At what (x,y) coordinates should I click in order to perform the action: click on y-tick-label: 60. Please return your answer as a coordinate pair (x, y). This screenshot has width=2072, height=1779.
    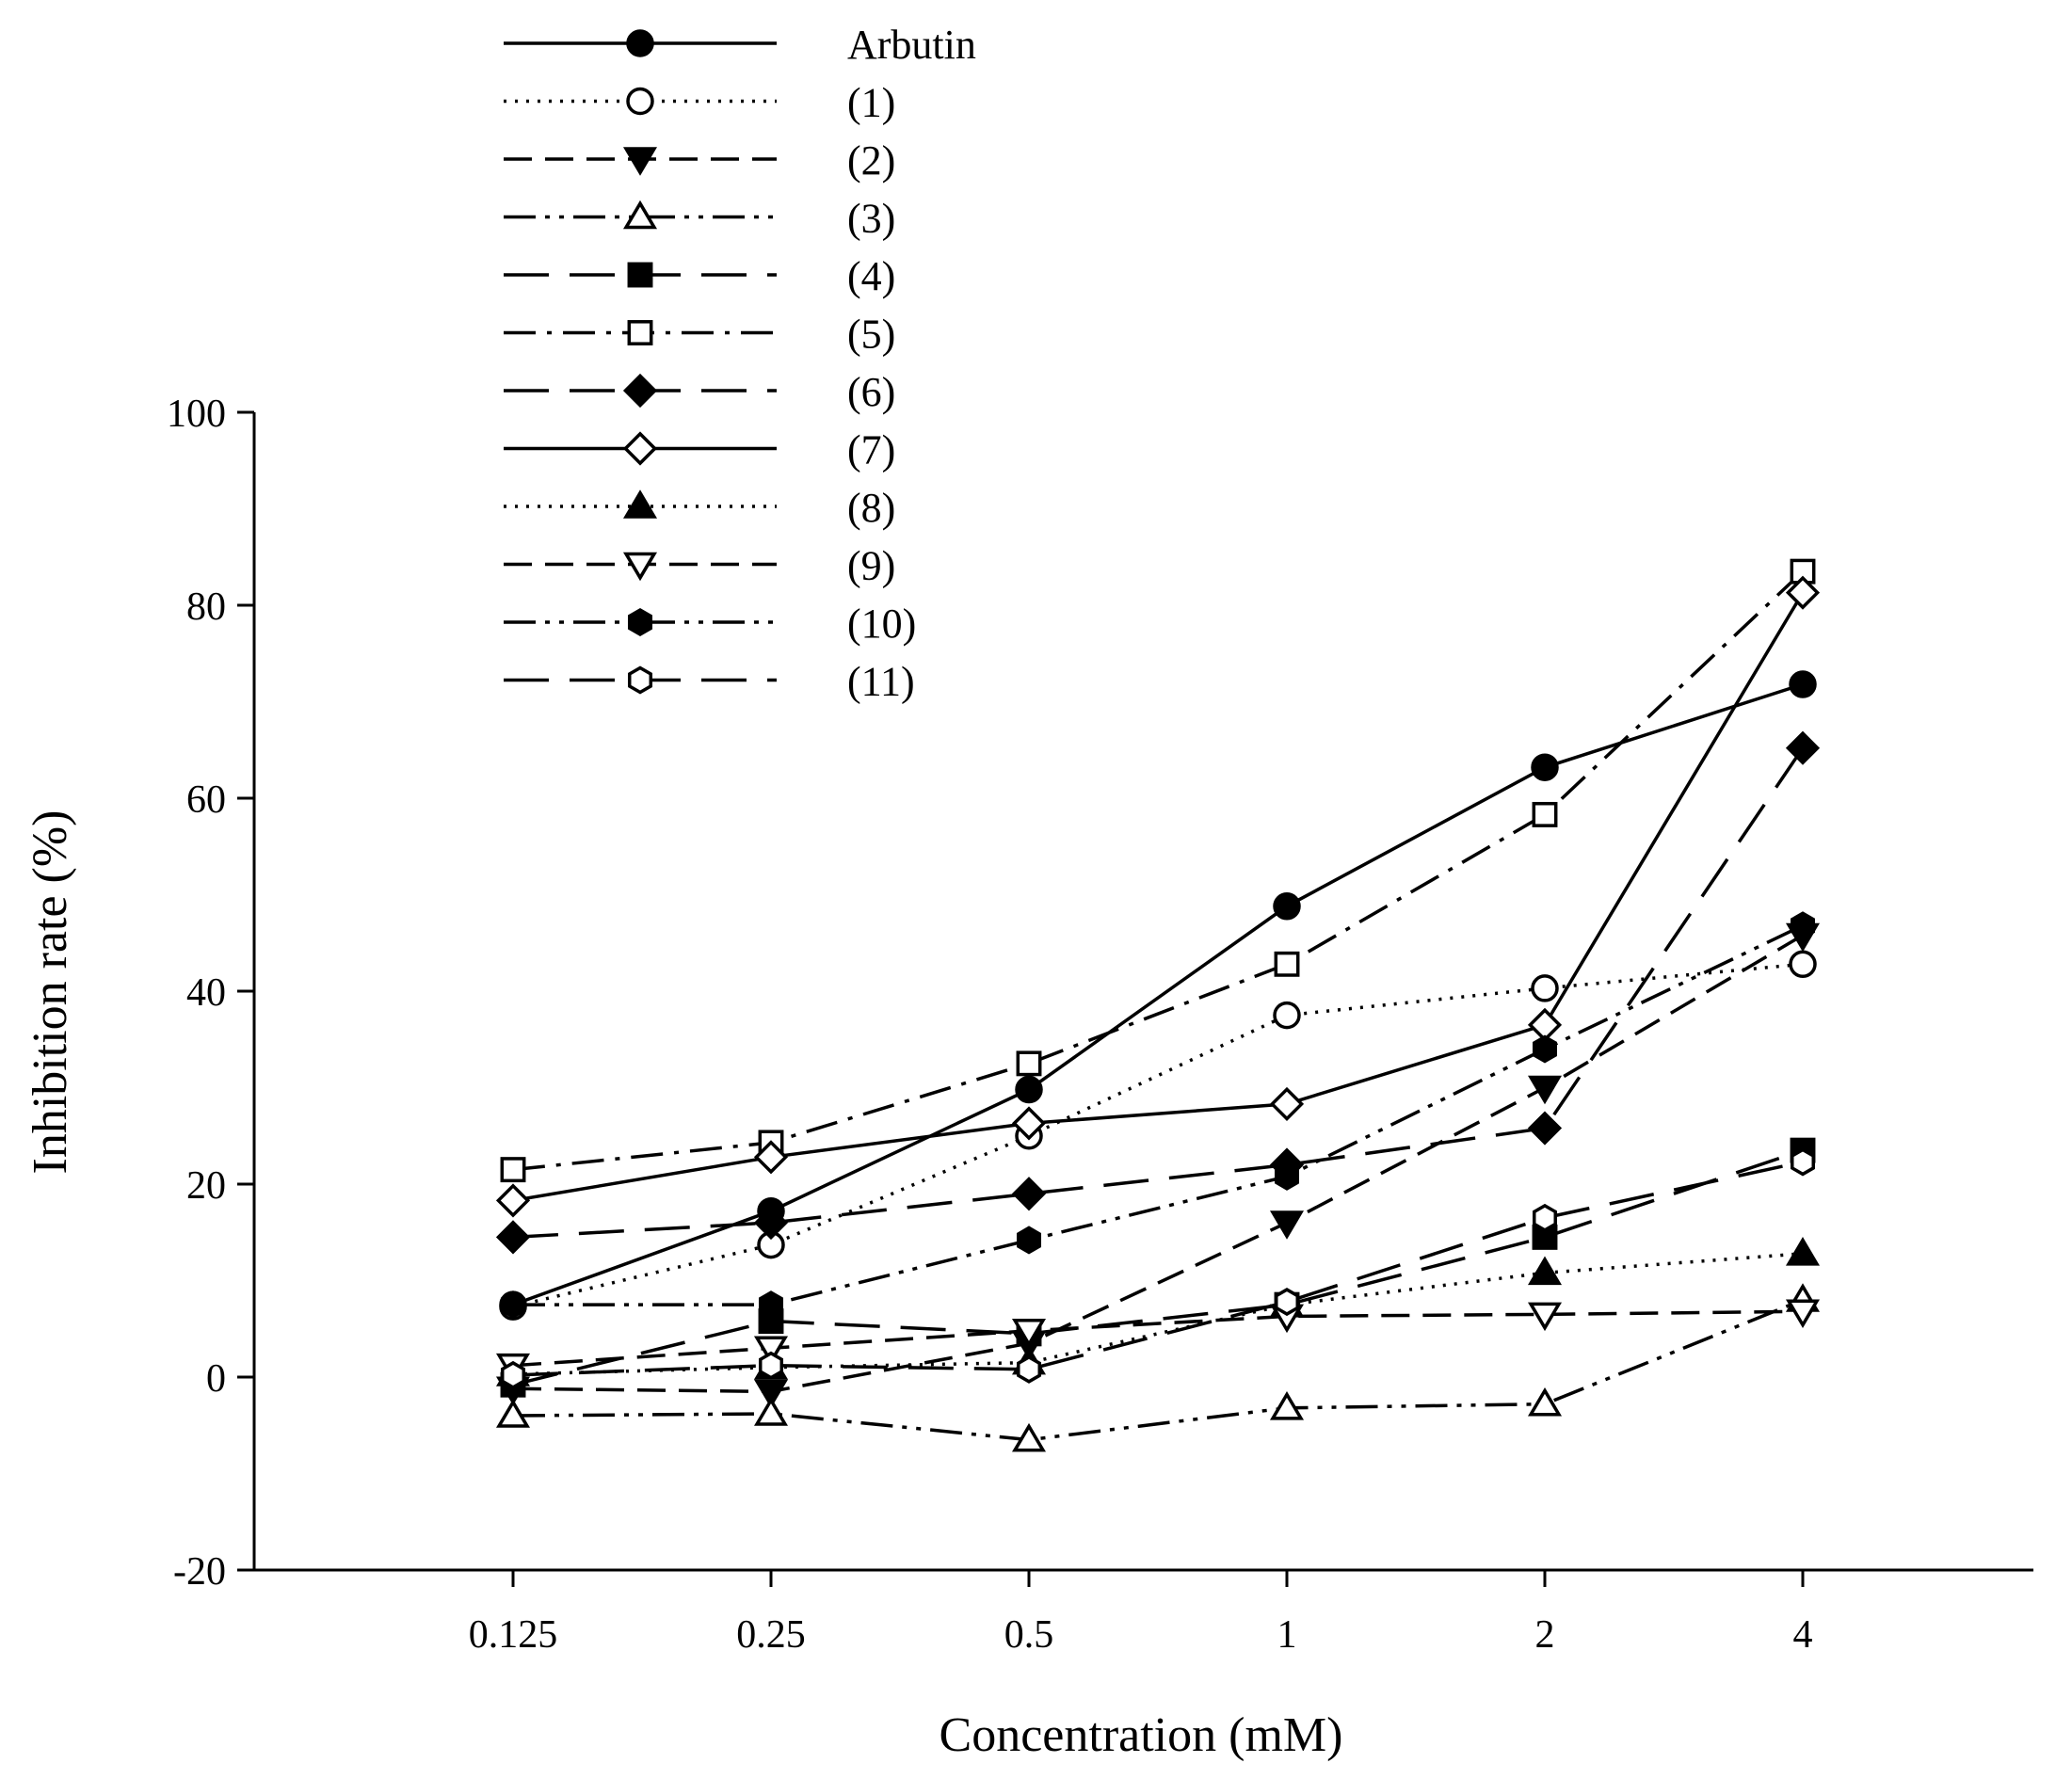
    Looking at the image, I should click on (206, 800).